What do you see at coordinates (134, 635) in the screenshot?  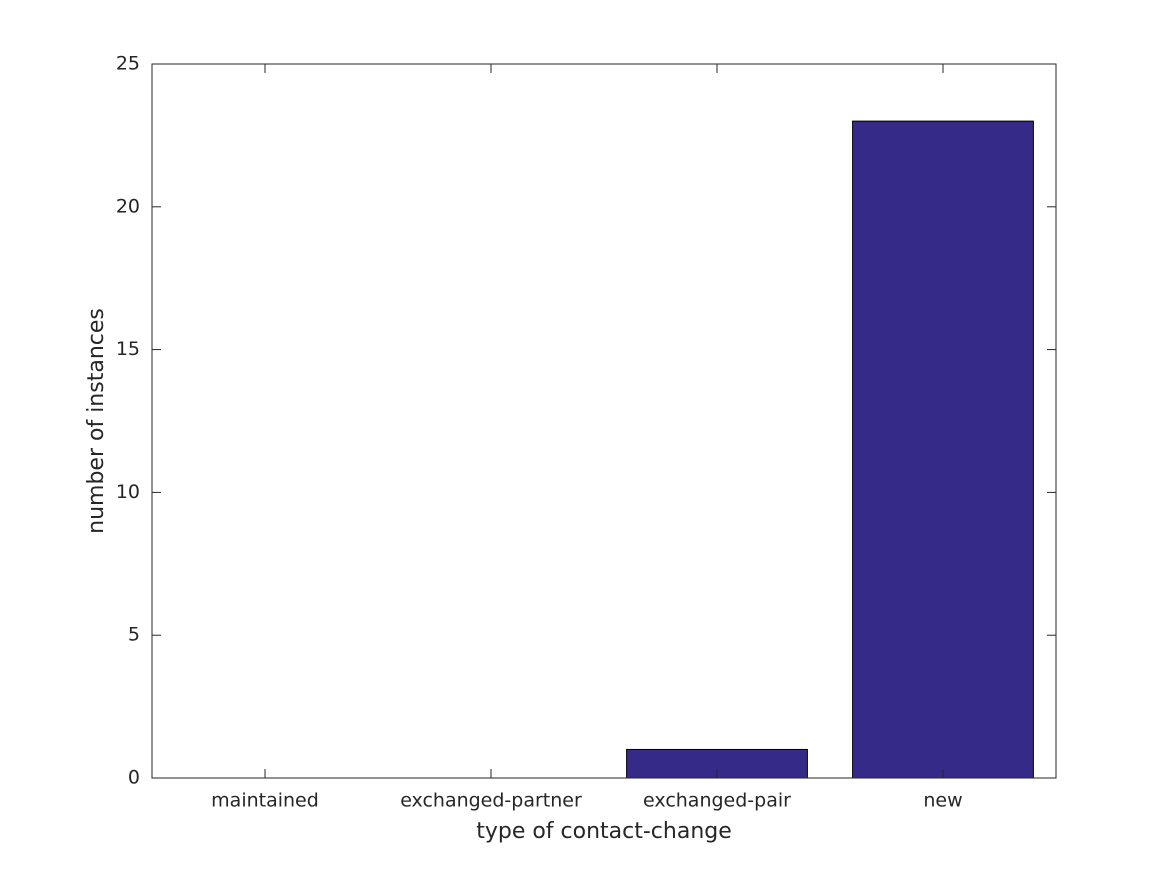 I see `y-tick-label: 5` at bounding box center [134, 635].